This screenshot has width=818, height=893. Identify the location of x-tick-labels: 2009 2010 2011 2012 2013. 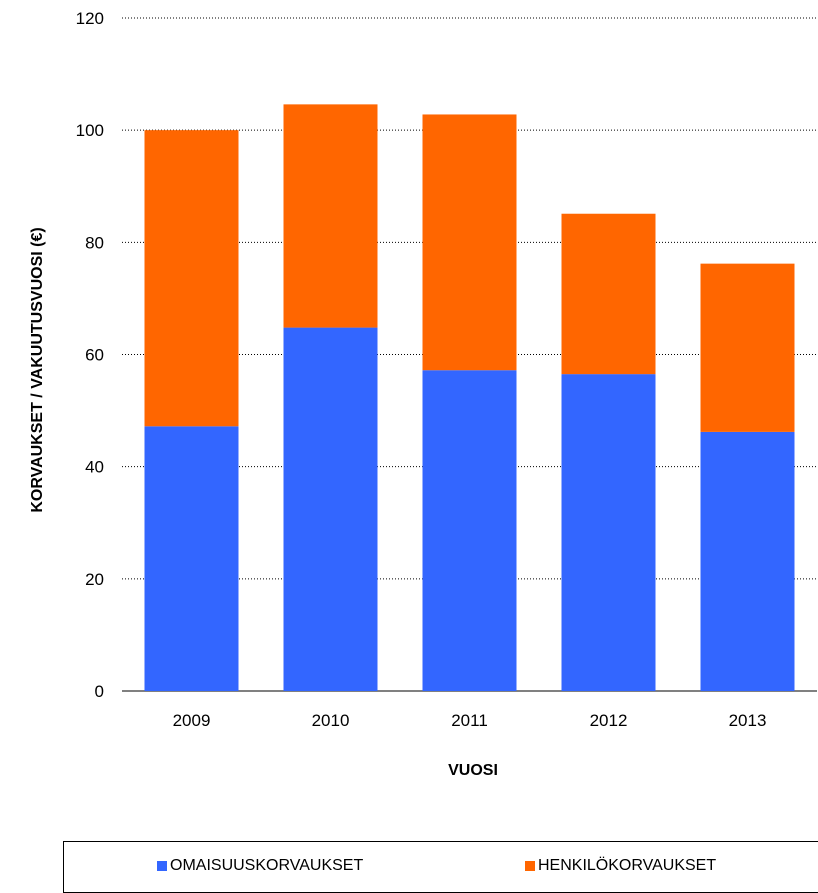
(470, 720).